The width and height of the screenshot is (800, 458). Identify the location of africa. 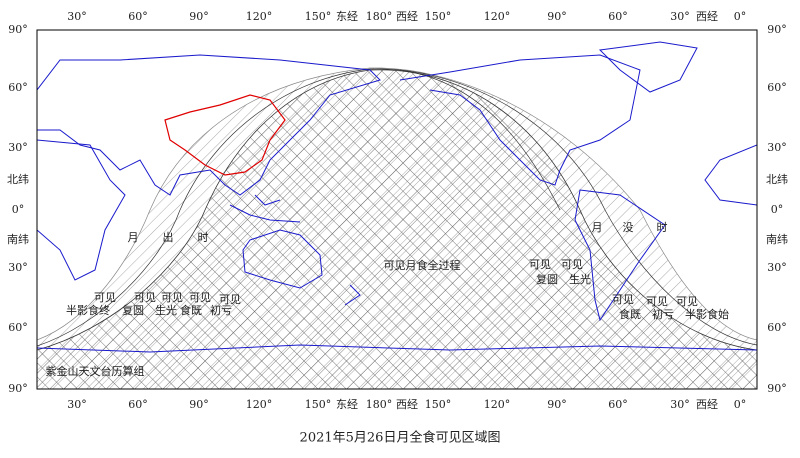
(81, 210).